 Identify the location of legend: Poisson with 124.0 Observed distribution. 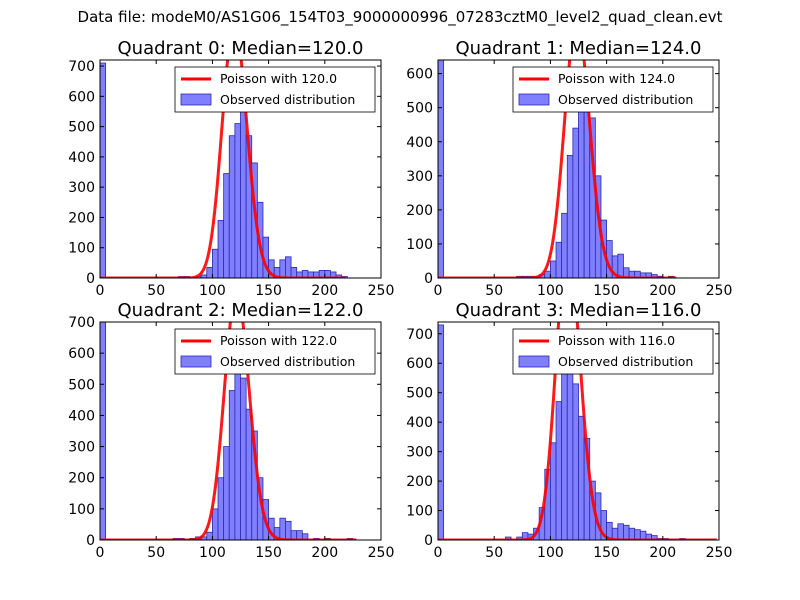
(613, 89).